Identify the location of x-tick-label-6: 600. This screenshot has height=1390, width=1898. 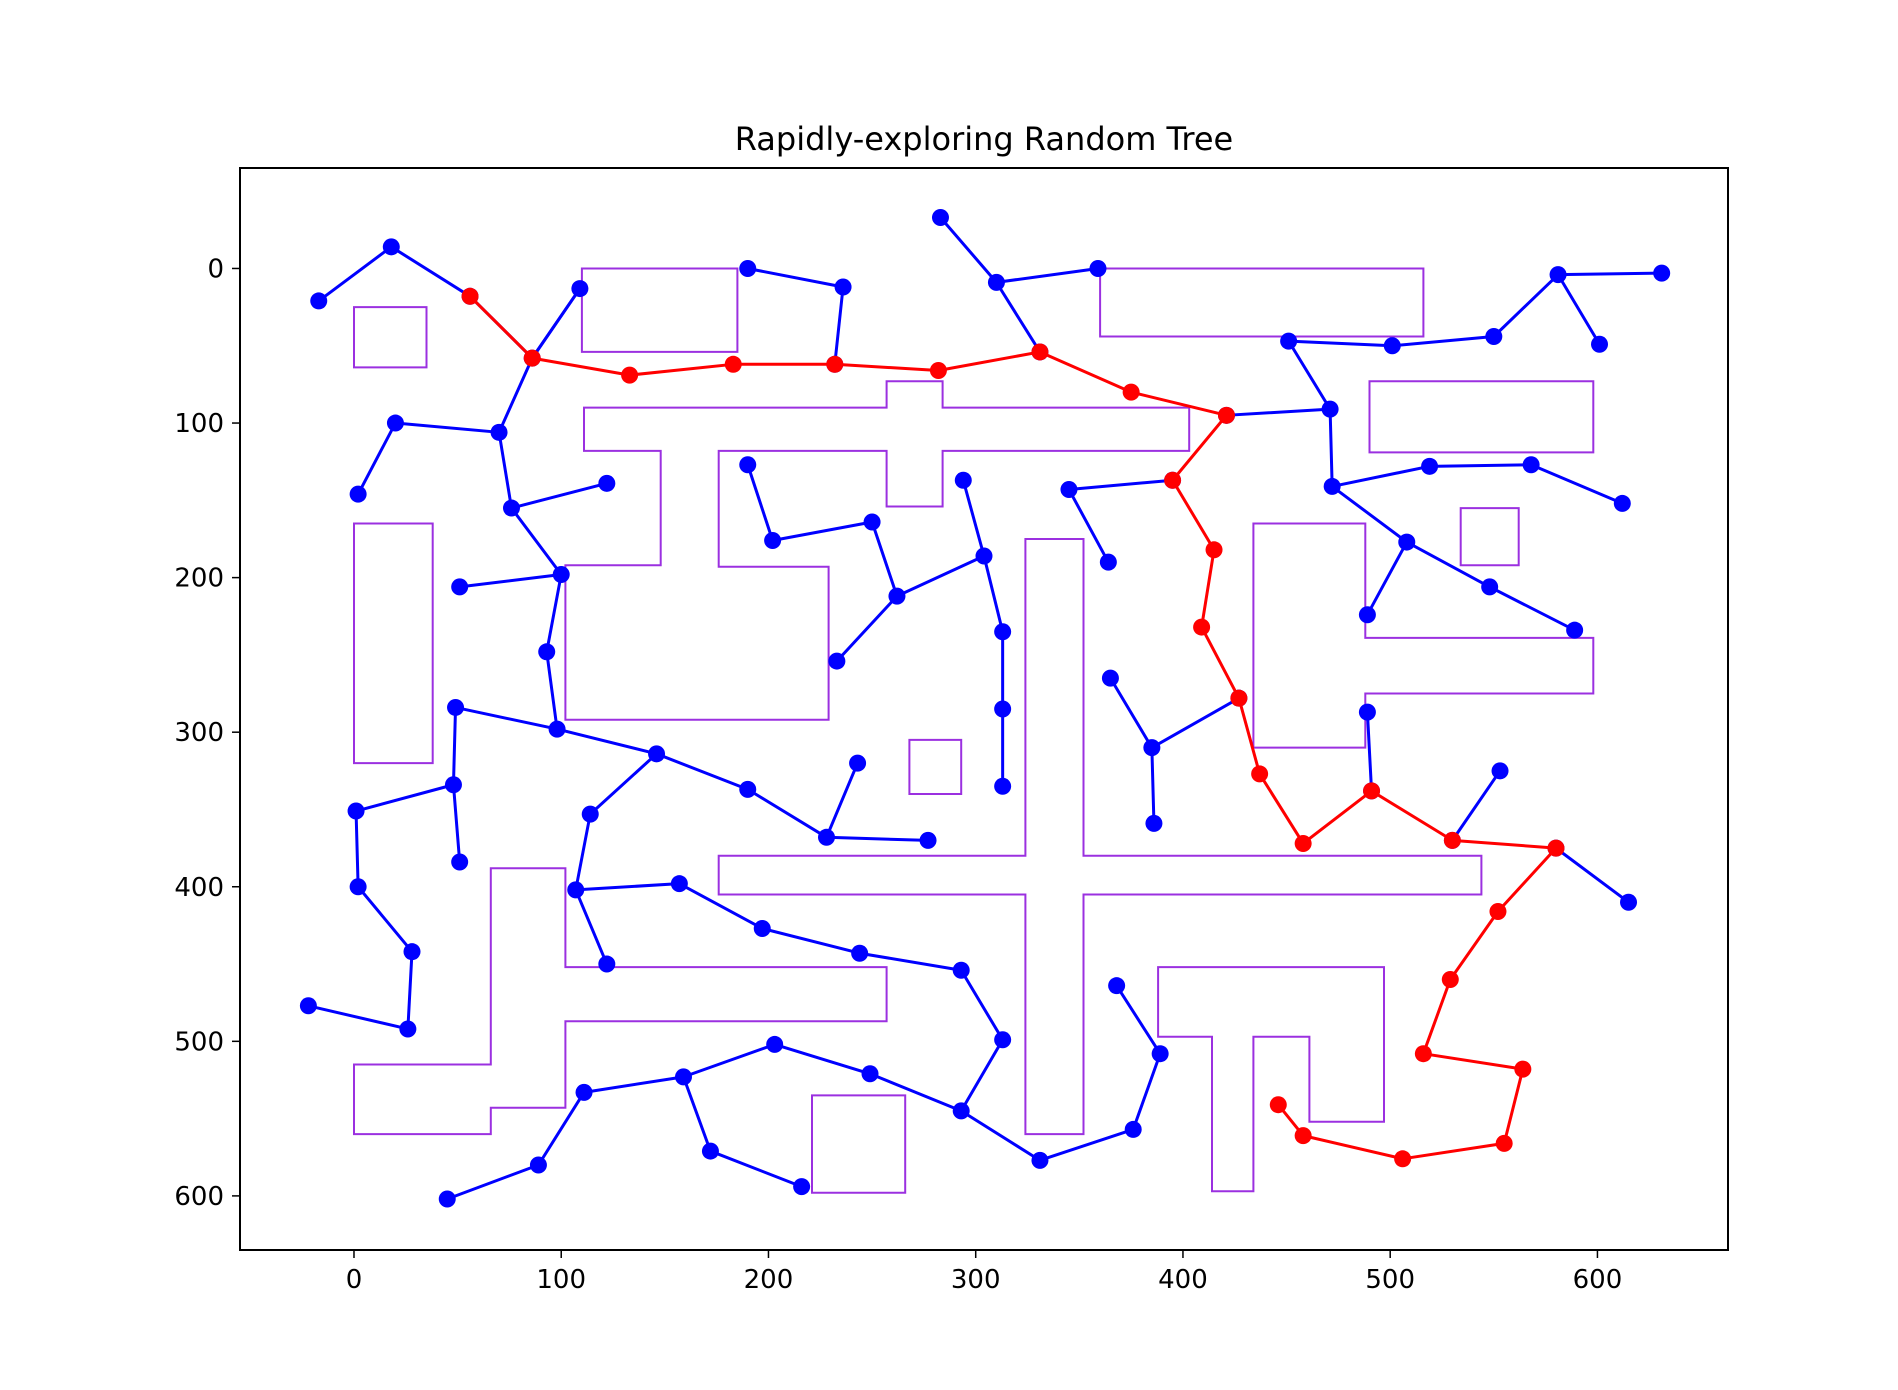
(1598, 1280).